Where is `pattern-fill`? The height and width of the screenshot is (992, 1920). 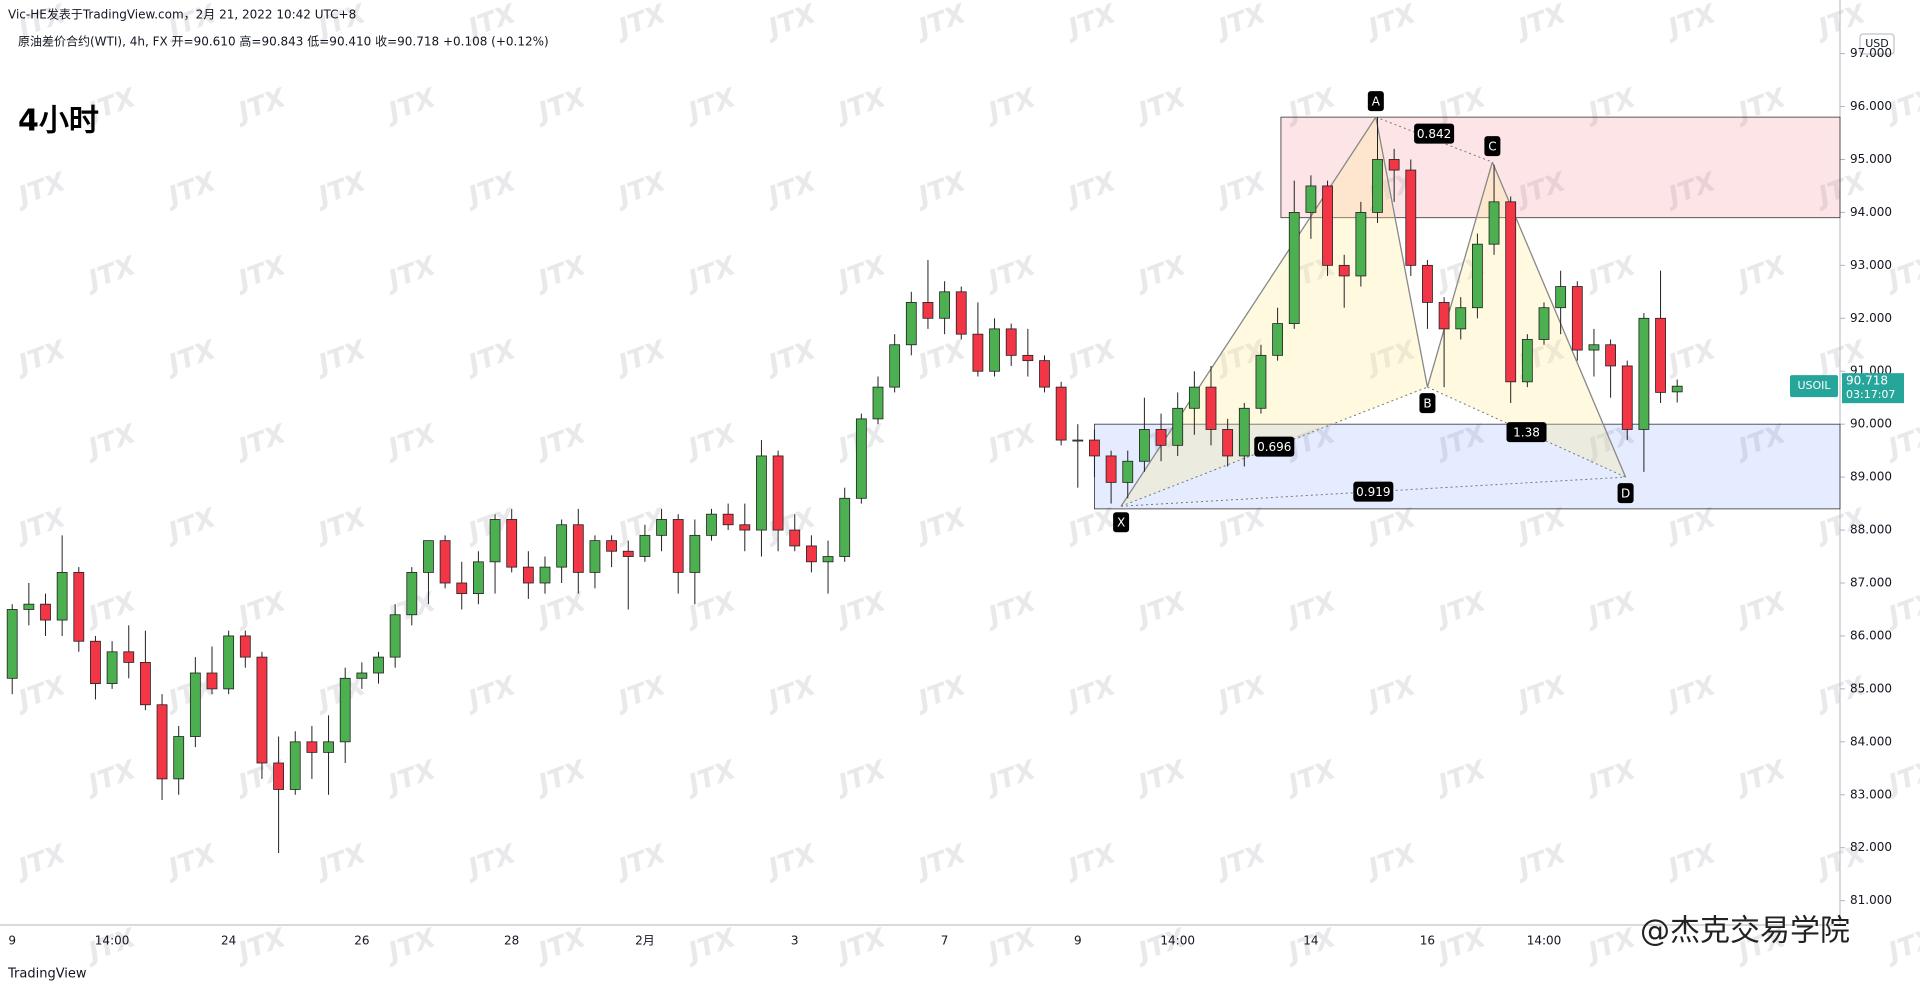 pattern-fill is located at coordinates (1274, 312).